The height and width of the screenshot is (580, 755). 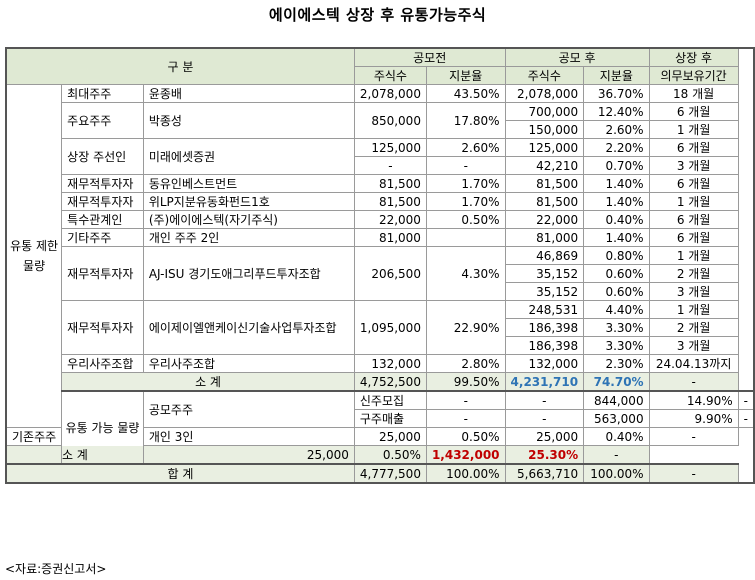 I want to click on lockup-period: 18 개월, so click(x=693, y=93).